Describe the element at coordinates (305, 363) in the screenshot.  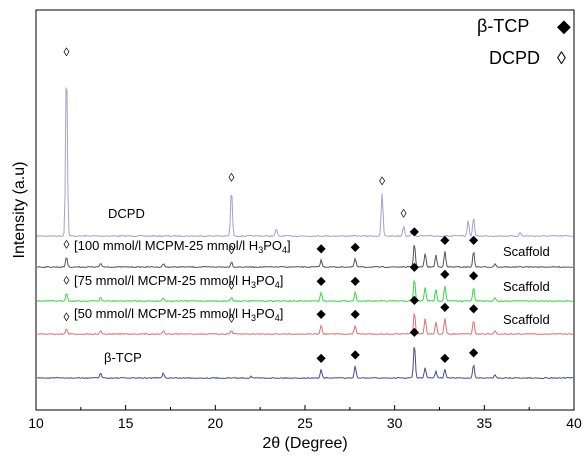
I see `series-line-tcp` at that location.